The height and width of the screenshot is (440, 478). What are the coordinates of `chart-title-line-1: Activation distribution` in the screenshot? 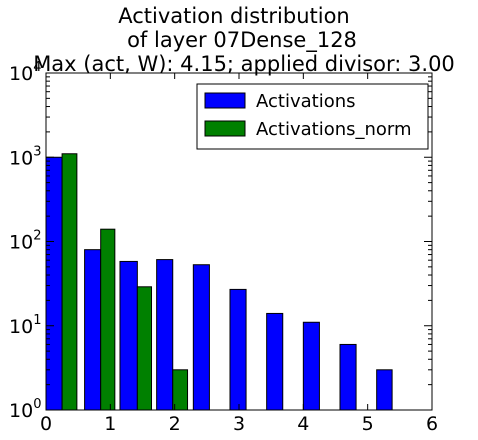 It's located at (233, 16).